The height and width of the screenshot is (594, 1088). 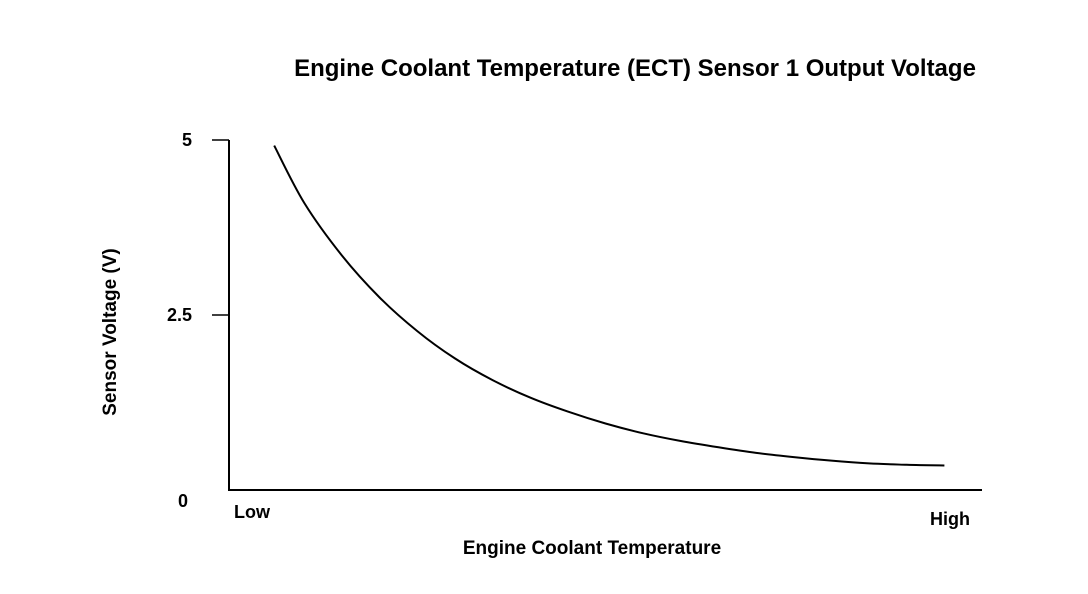 What do you see at coordinates (252, 512) in the screenshot?
I see `x-tick-label-low: Low` at bounding box center [252, 512].